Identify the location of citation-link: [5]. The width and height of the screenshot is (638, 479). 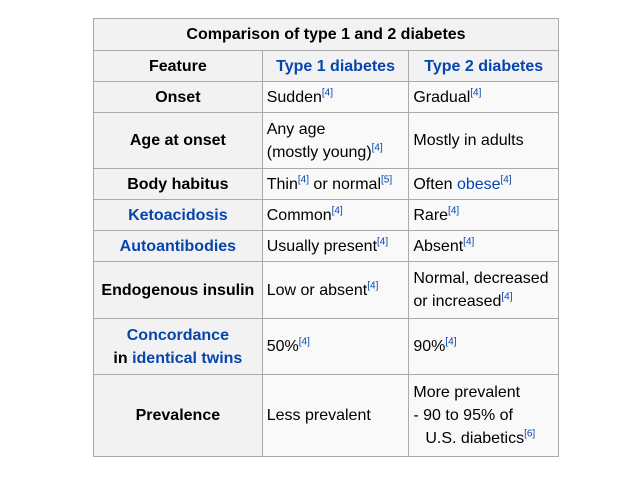
(387, 180).